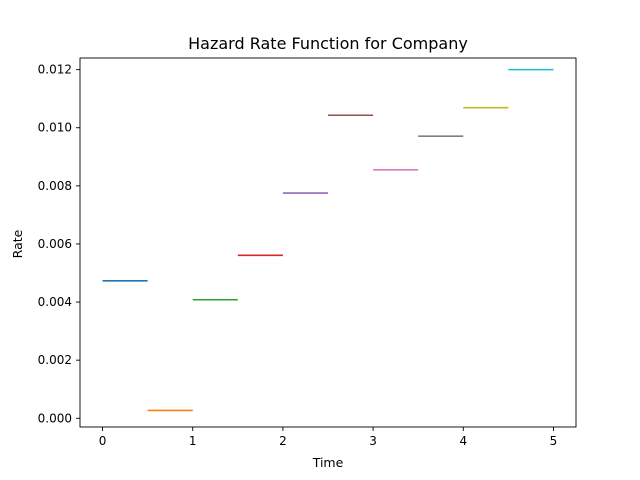 This screenshot has height=480, width=640. I want to click on y-axis-label: Rate, so click(17, 243).